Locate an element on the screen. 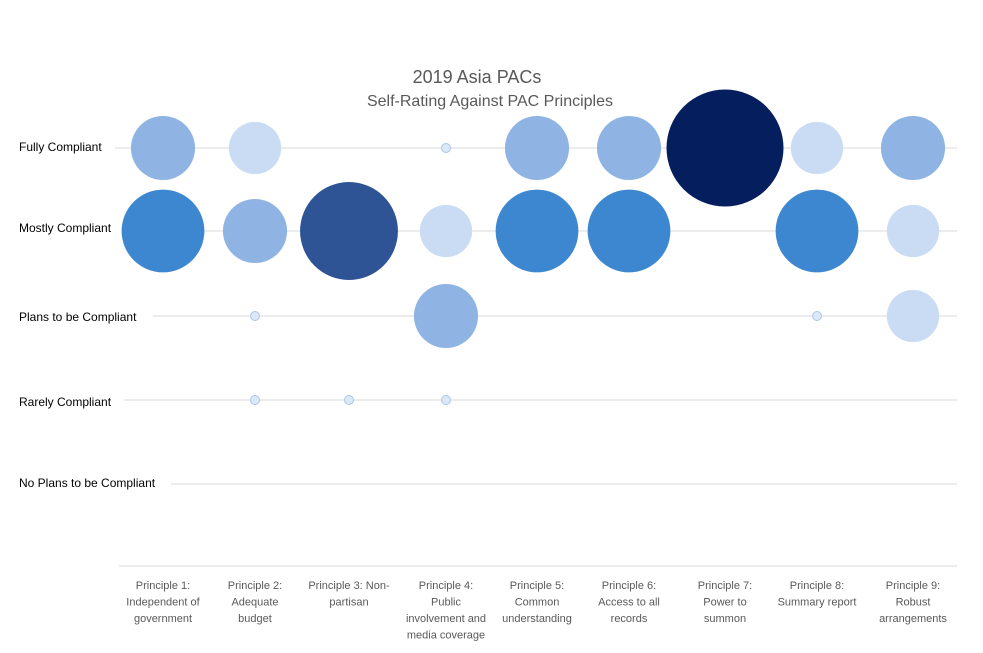 The image size is (983, 653). bubble-principle-7-fully-compliant is located at coordinates (725, 148).